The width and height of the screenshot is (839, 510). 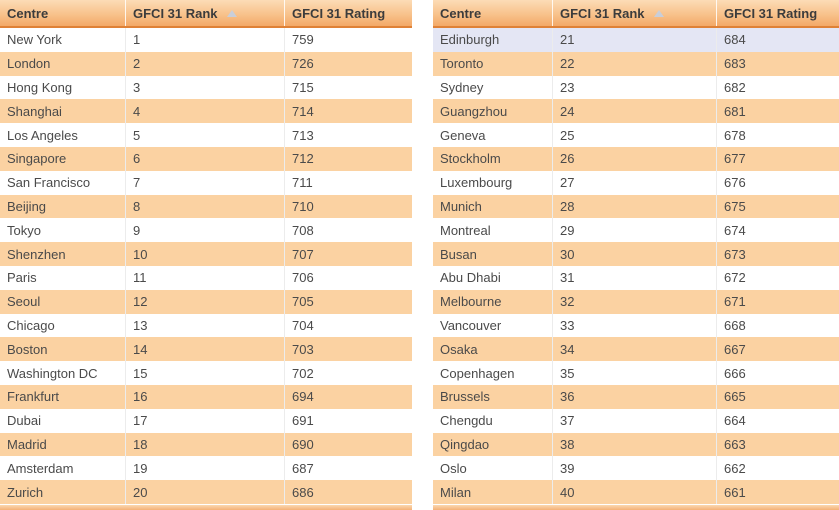 What do you see at coordinates (602, 13) in the screenshot?
I see `column-header-label: GFCI 31 Rank` at bounding box center [602, 13].